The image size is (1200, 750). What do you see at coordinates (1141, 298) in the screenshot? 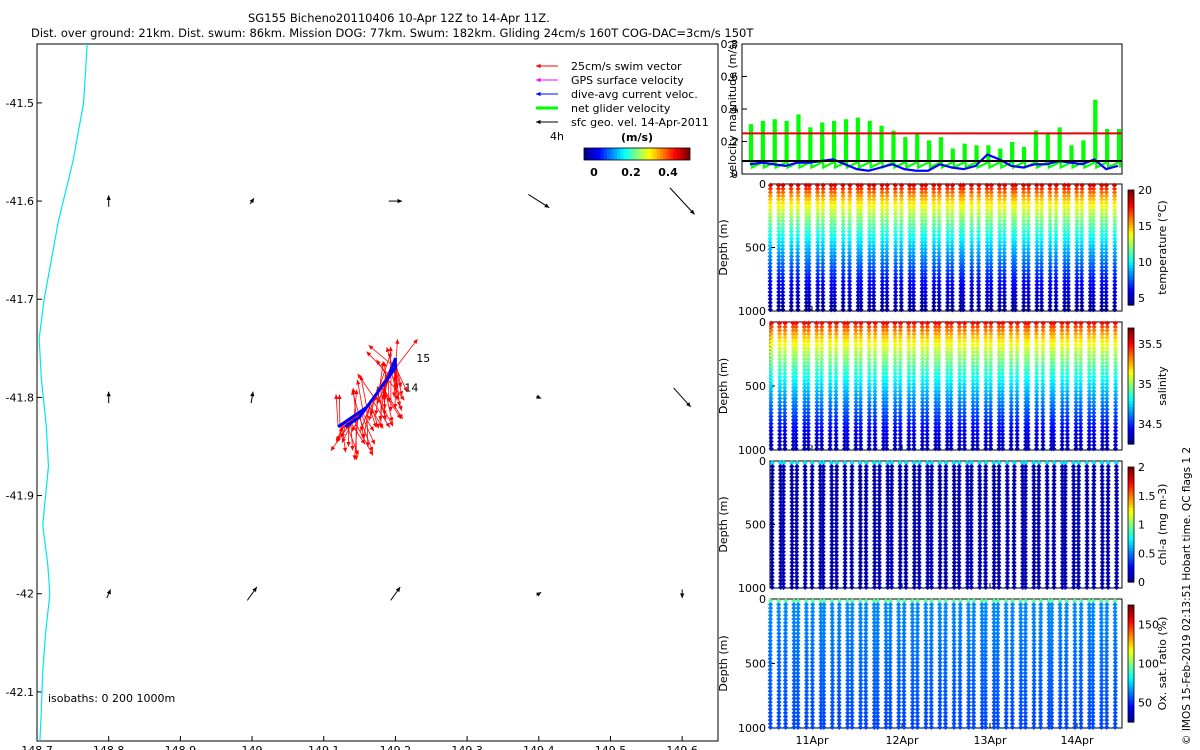
I see `temperature-colorbar-tick: 5` at bounding box center [1141, 298].